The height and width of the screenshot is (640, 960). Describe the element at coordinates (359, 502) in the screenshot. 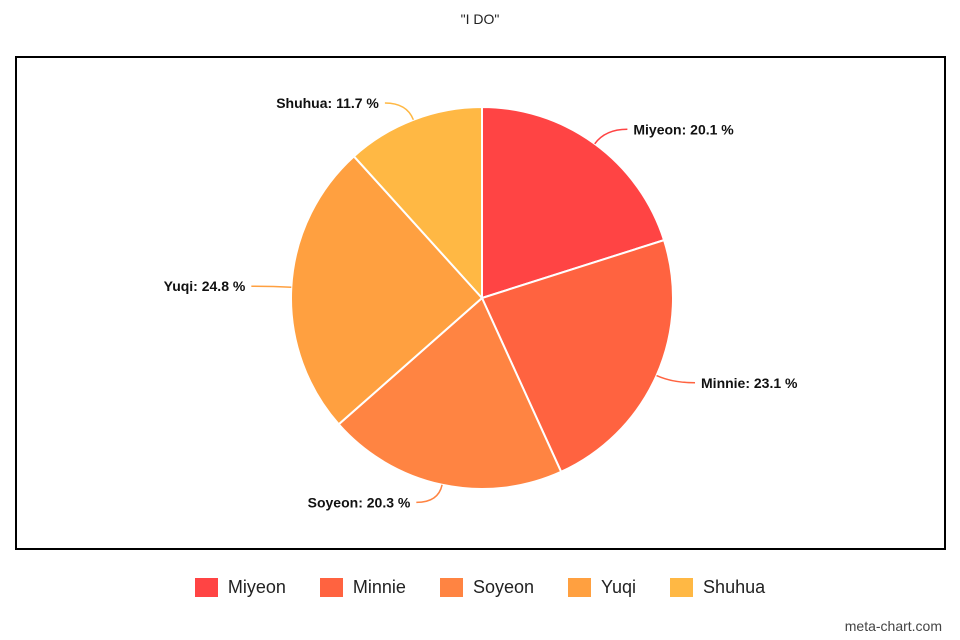

I see `slice-label-soyeon: Soyeon: 20.3 %` at that location.